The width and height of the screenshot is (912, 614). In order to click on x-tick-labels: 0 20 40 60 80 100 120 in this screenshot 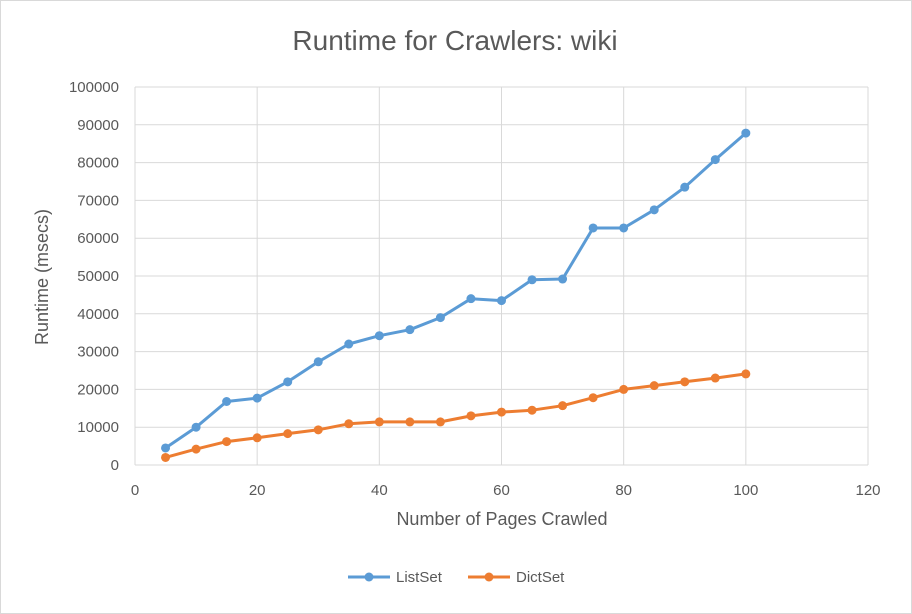, I will do `click(506, 490)`.